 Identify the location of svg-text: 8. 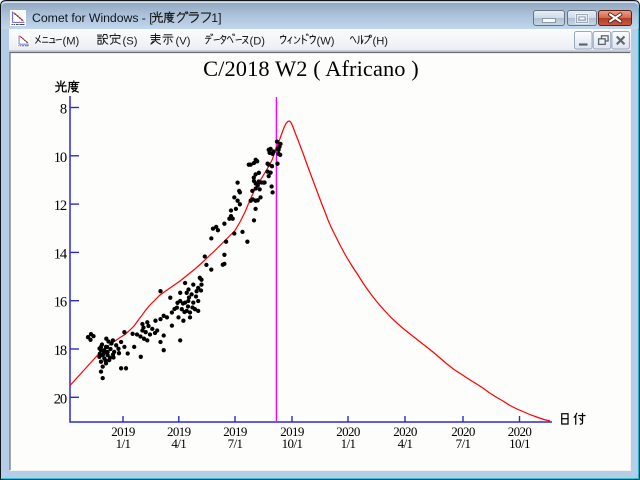
(63, 110).